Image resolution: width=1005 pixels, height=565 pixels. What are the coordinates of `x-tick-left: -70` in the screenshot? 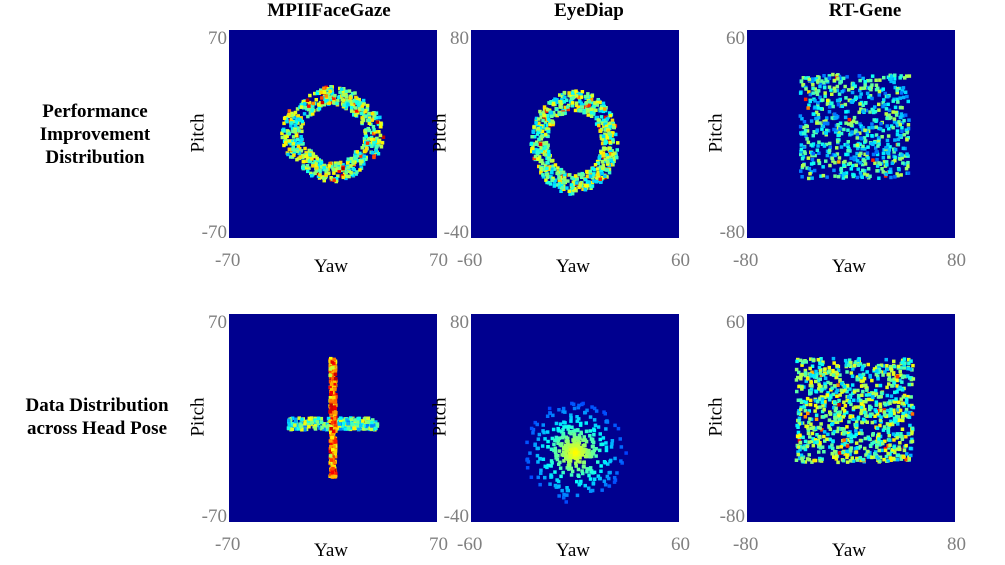 It's located at (228, 544).